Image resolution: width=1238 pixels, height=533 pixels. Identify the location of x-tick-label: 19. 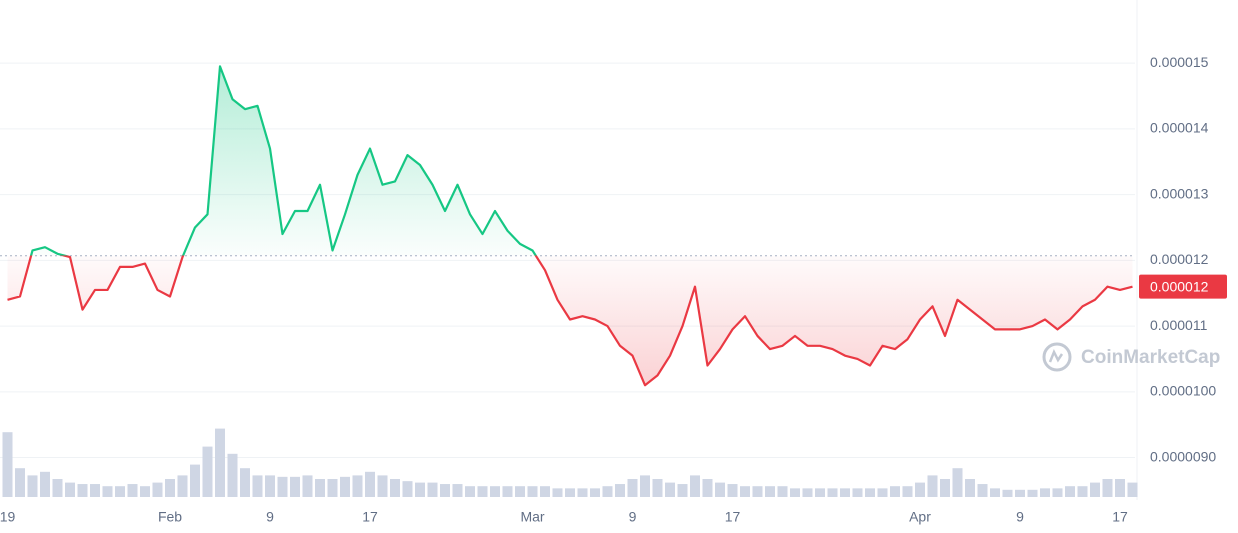
(7, 517).